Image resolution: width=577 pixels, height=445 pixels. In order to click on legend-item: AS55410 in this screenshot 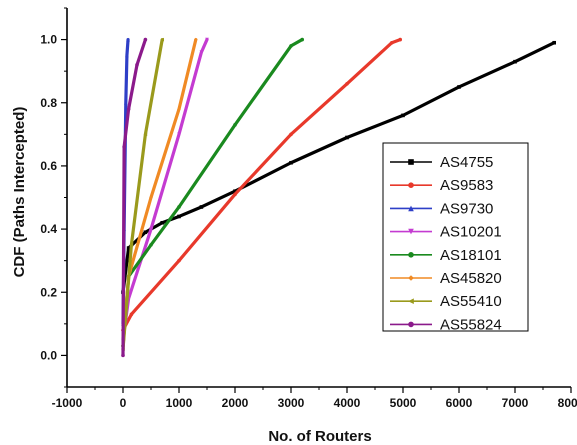, I will do `click(446, 301)`.